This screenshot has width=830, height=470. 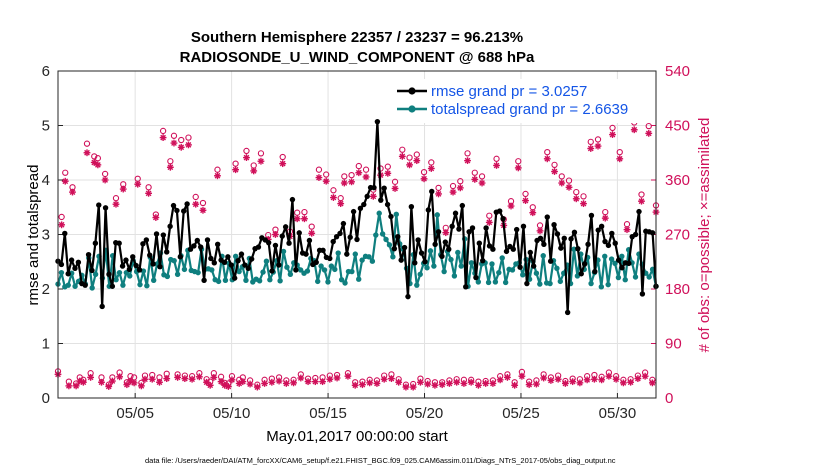 I want to click on left-y-tick-label: 1, so click(x=46, y=344).